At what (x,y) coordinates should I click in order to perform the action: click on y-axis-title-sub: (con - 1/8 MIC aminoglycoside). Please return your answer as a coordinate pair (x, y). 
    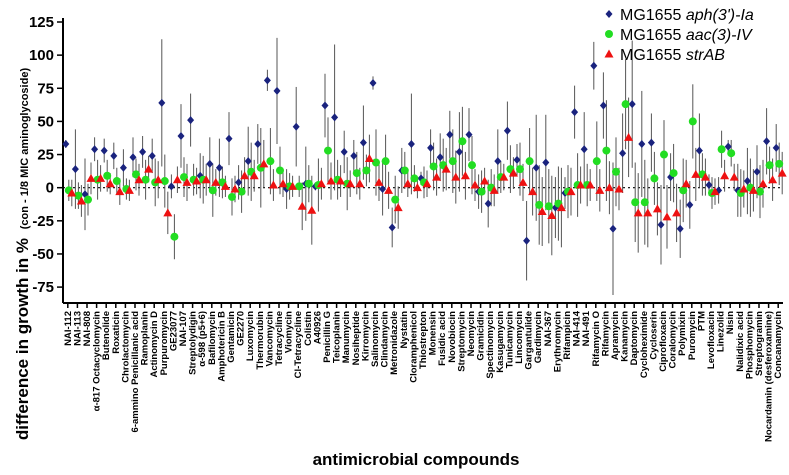
    Looking at the image, I should click on (25, 149).